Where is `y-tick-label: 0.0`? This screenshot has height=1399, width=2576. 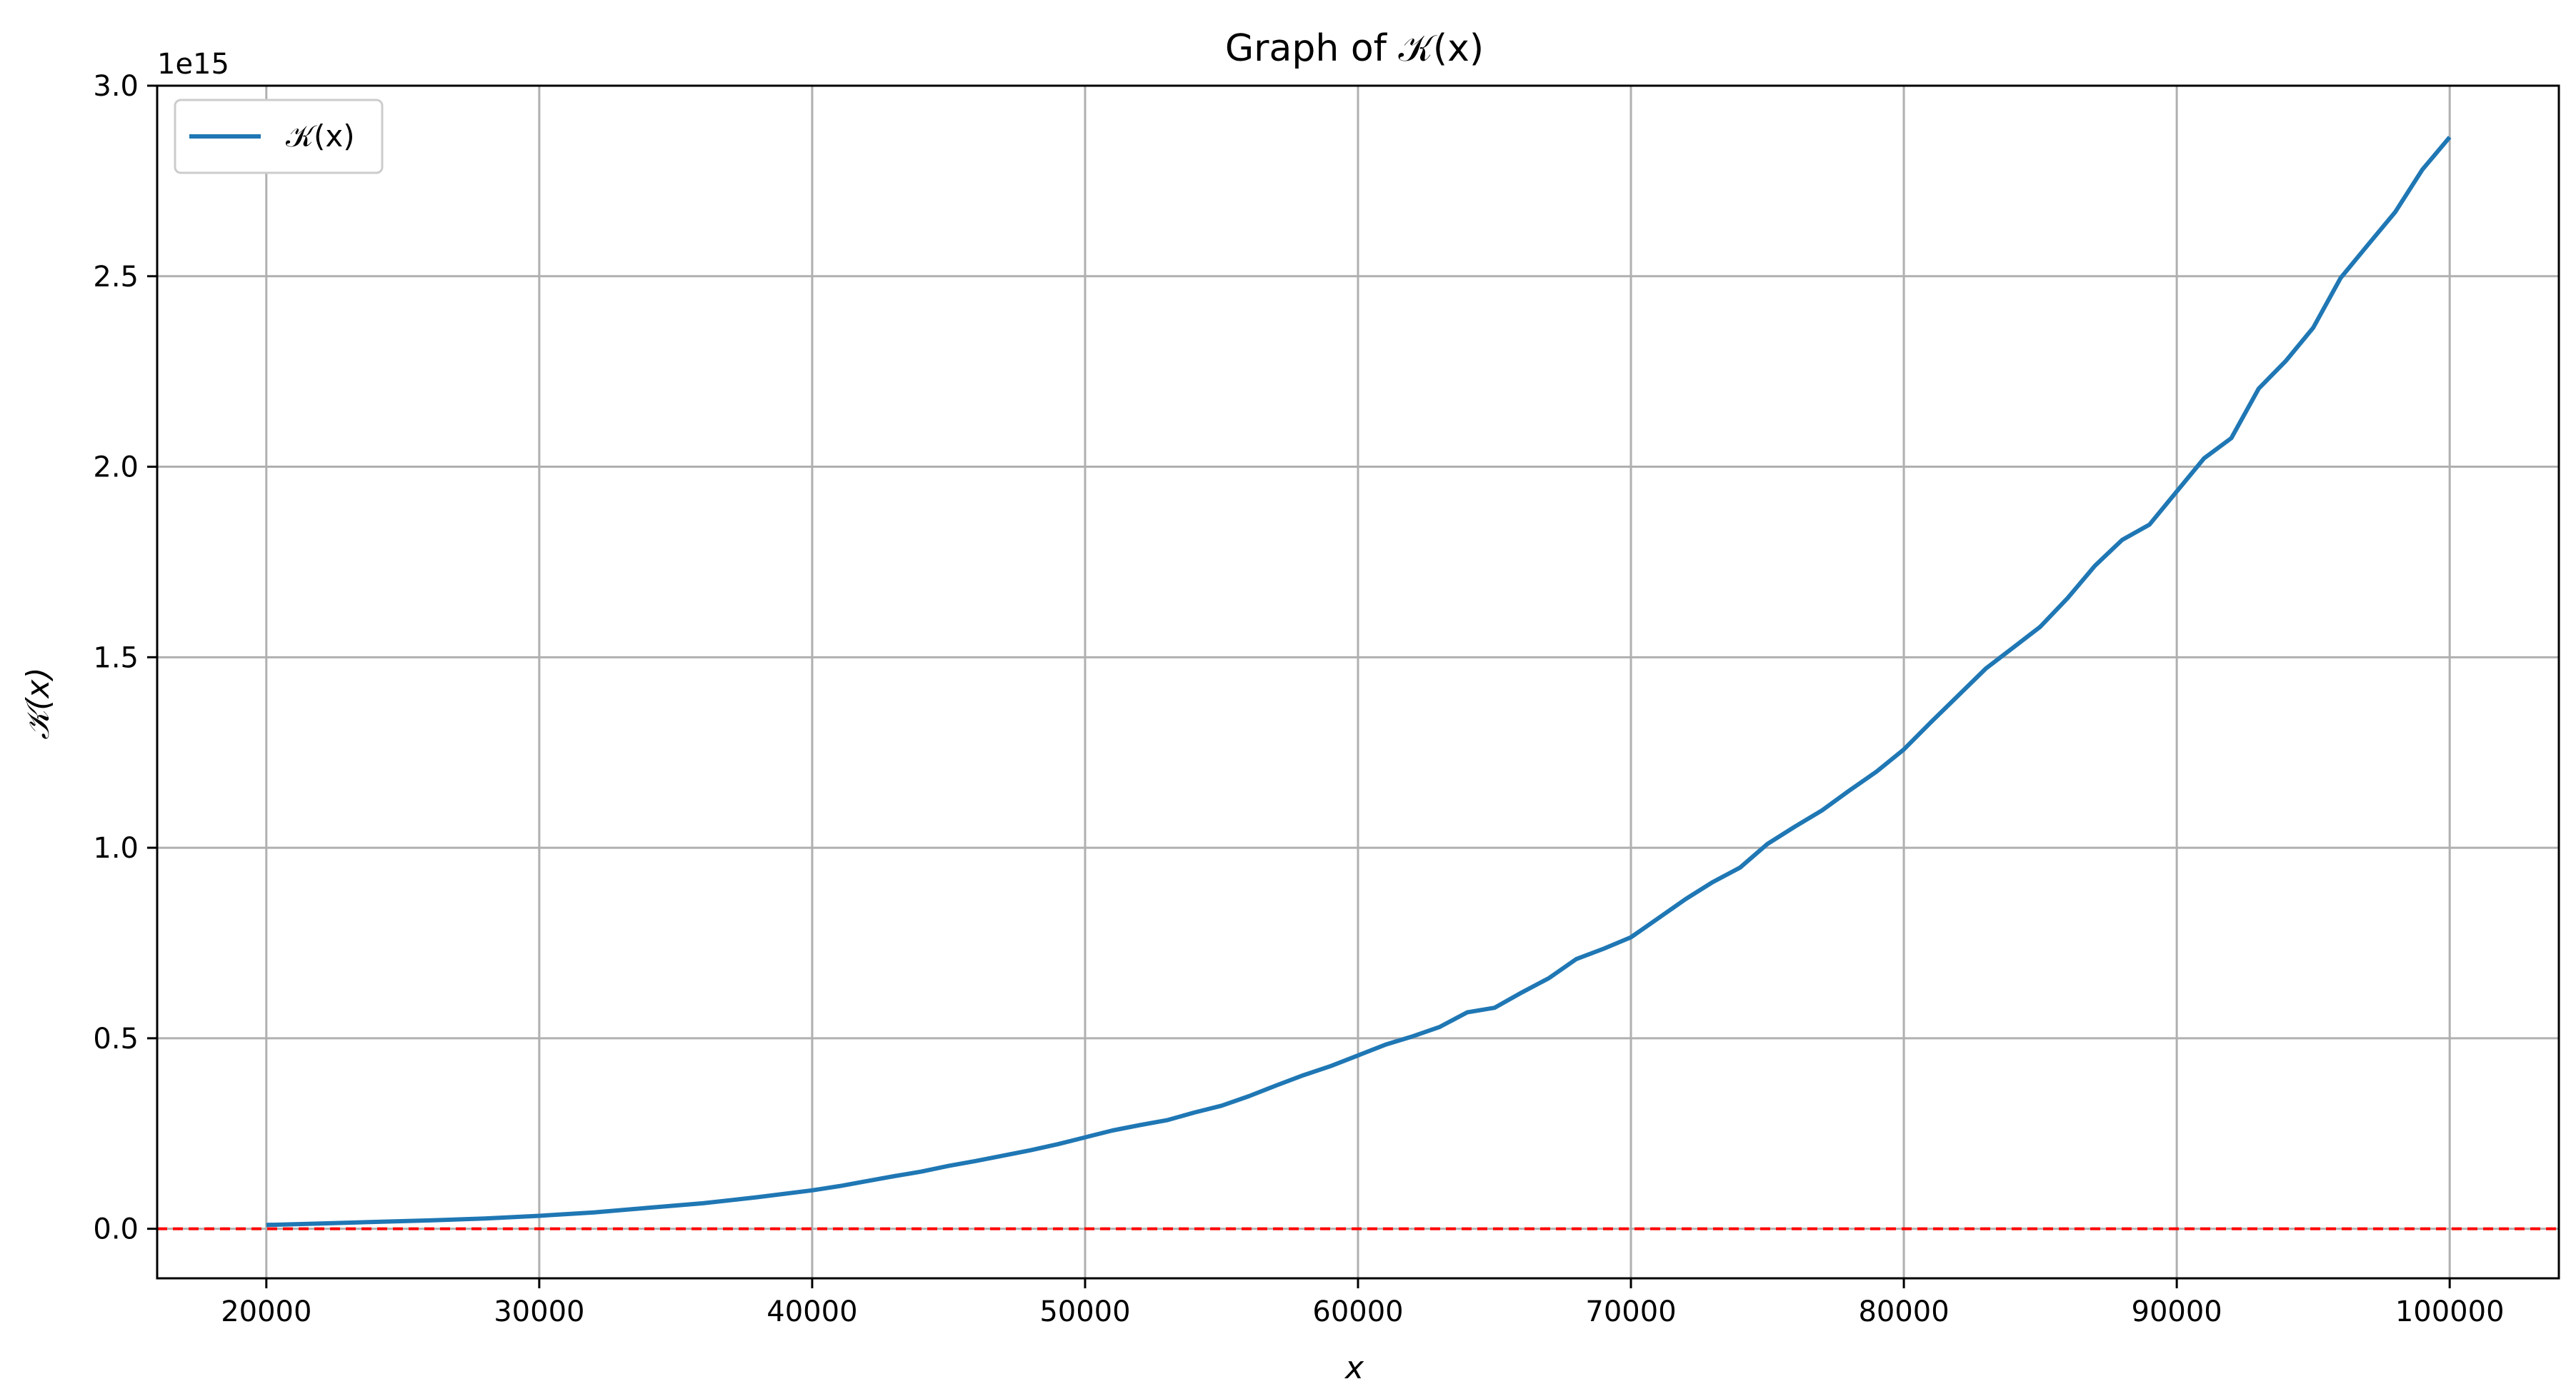
y-tick-label: 0.0 is located at coordinates (116, 1229).